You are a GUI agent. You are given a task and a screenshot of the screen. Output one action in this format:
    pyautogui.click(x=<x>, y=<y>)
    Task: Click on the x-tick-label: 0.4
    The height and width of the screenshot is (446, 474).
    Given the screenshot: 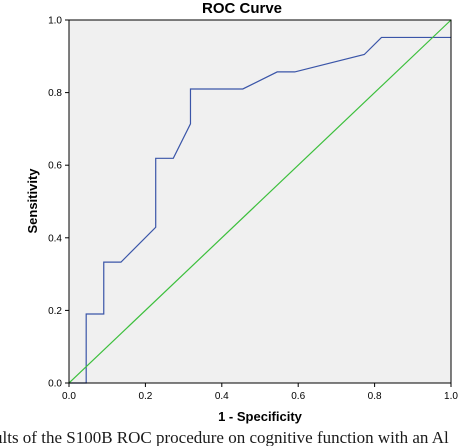 What is the action you would take?
    pyautogui.click(x=222, y=396)
    